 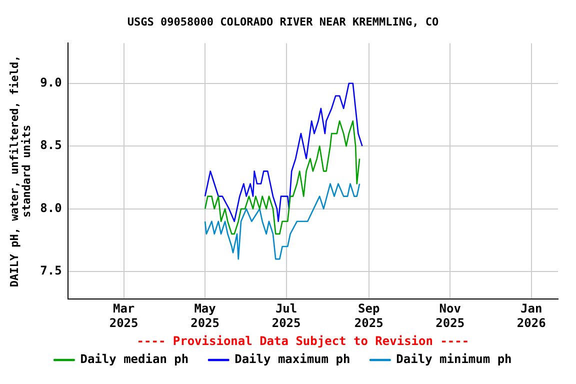 I want to click on x-tick-label: May 2025, so click(x=205, y=316).